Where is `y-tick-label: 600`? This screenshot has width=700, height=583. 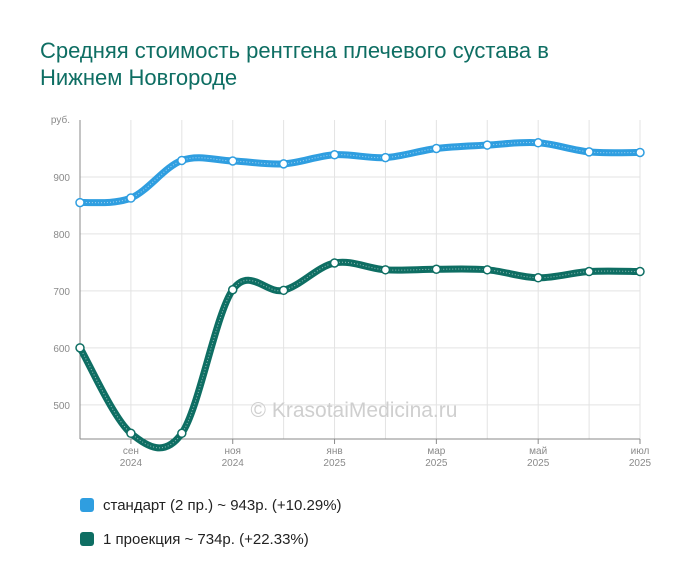 y-tick-label: 600 is located at coordinates (61, 349).